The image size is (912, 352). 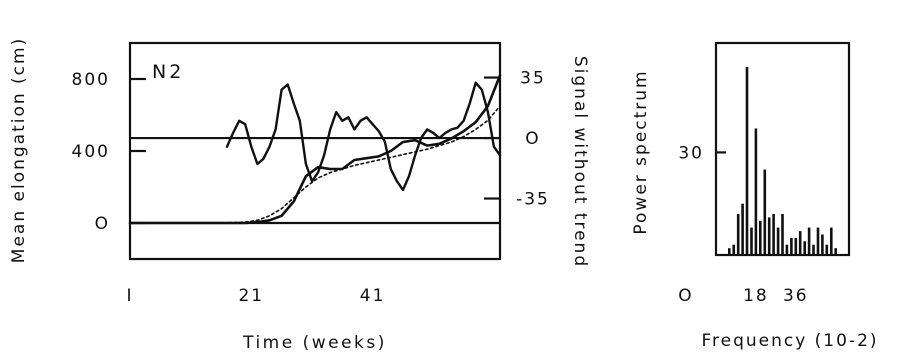 I want to click on x-tick-labels: I 21 41, so click(x=256, y=296).